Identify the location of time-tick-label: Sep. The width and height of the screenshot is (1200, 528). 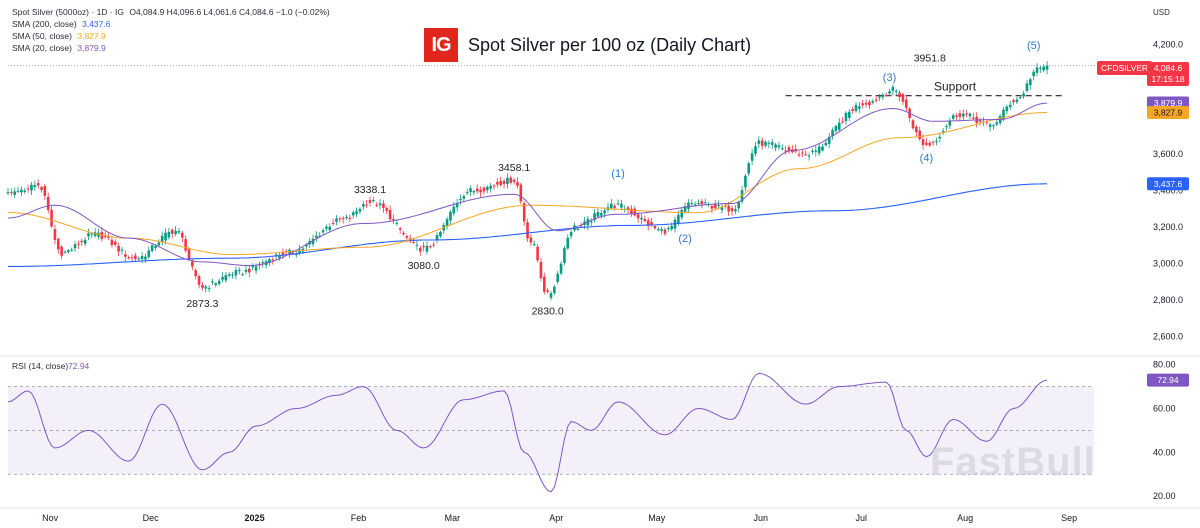
(1069, 518).